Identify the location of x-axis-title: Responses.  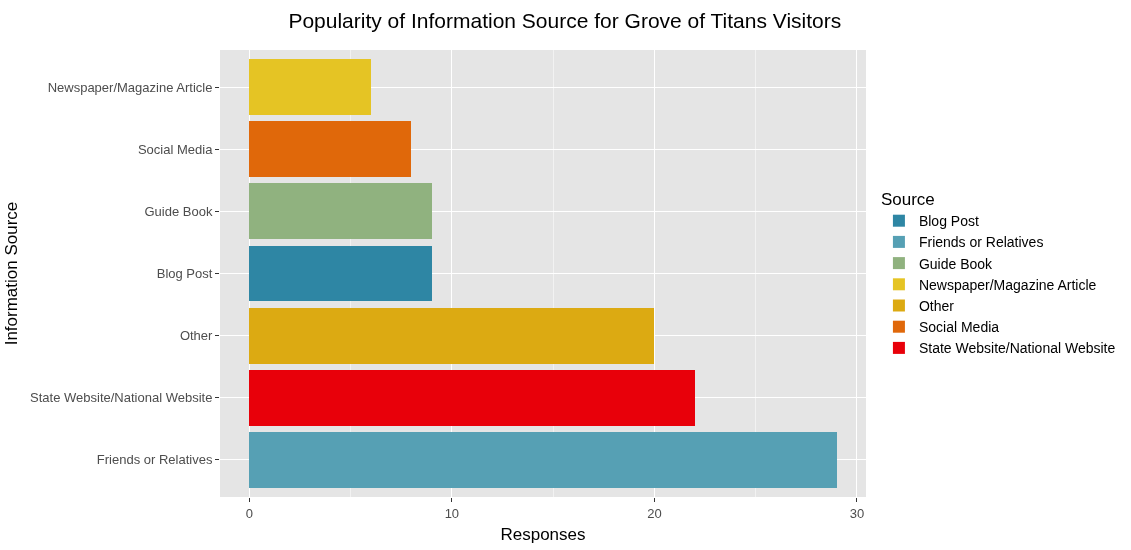
(543, 534).